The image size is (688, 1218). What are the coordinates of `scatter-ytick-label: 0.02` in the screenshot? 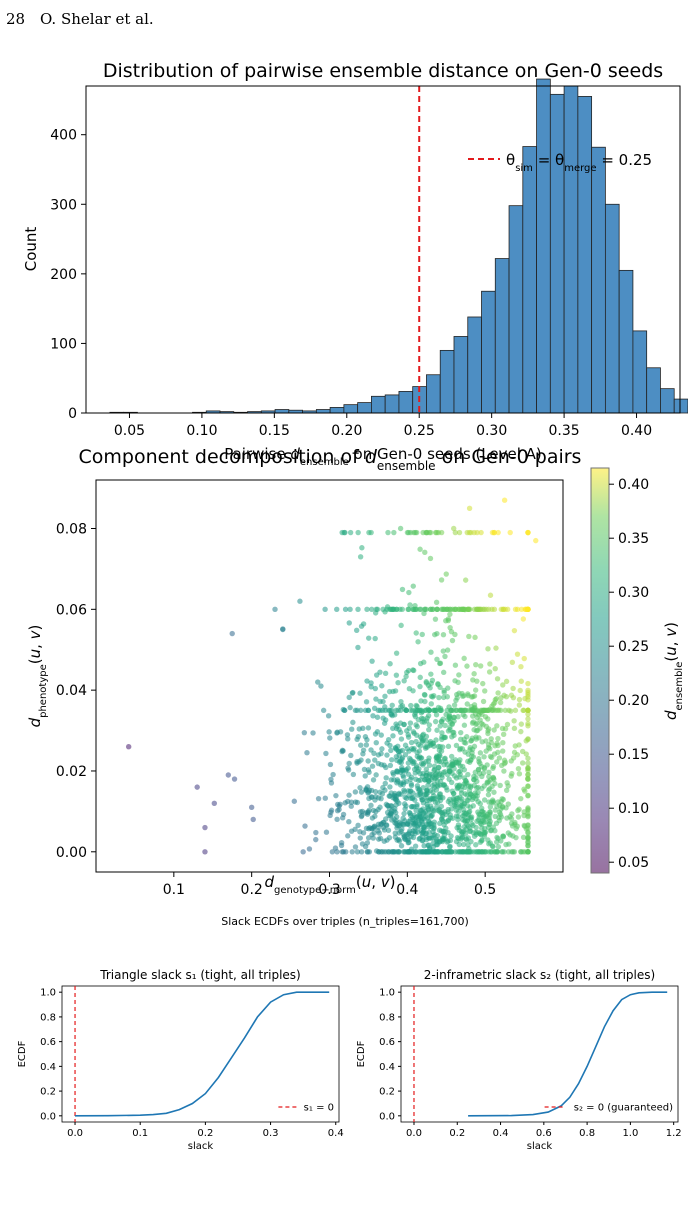 It's located at (71, 772).